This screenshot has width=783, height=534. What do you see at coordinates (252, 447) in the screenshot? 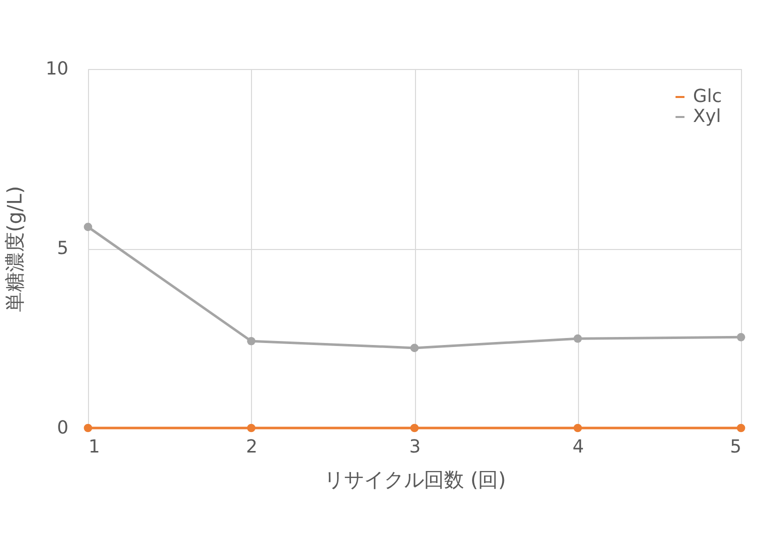
I see `x-tick-label: 2` at bounding box center [252, 447].